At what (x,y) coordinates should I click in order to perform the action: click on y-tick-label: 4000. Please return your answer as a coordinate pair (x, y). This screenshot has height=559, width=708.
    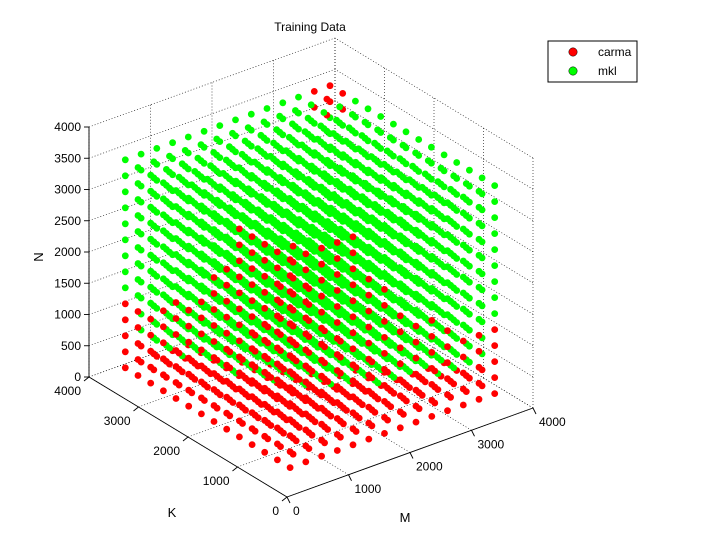
    Looking at the image, I should click on (67, 391).